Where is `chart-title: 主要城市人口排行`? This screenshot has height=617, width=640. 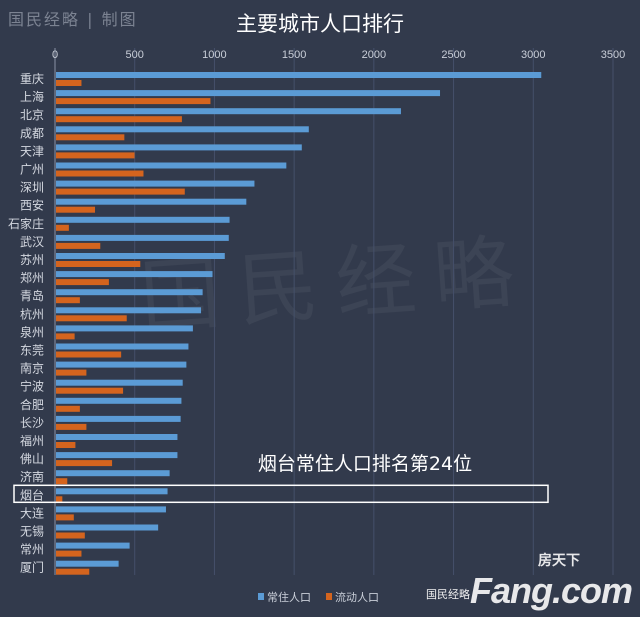 chart-title: 主要城市人口排行 is located at coordinates (320, 24).